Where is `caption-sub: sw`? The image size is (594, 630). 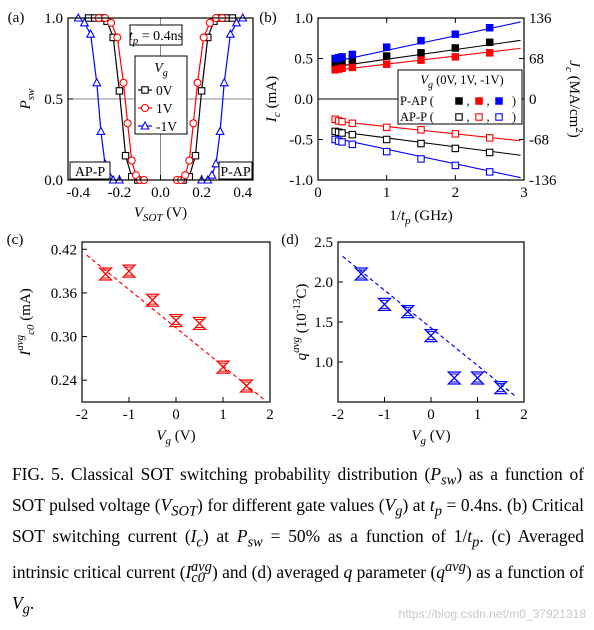
caption-sub: sw is located at coordinates (448, 480).